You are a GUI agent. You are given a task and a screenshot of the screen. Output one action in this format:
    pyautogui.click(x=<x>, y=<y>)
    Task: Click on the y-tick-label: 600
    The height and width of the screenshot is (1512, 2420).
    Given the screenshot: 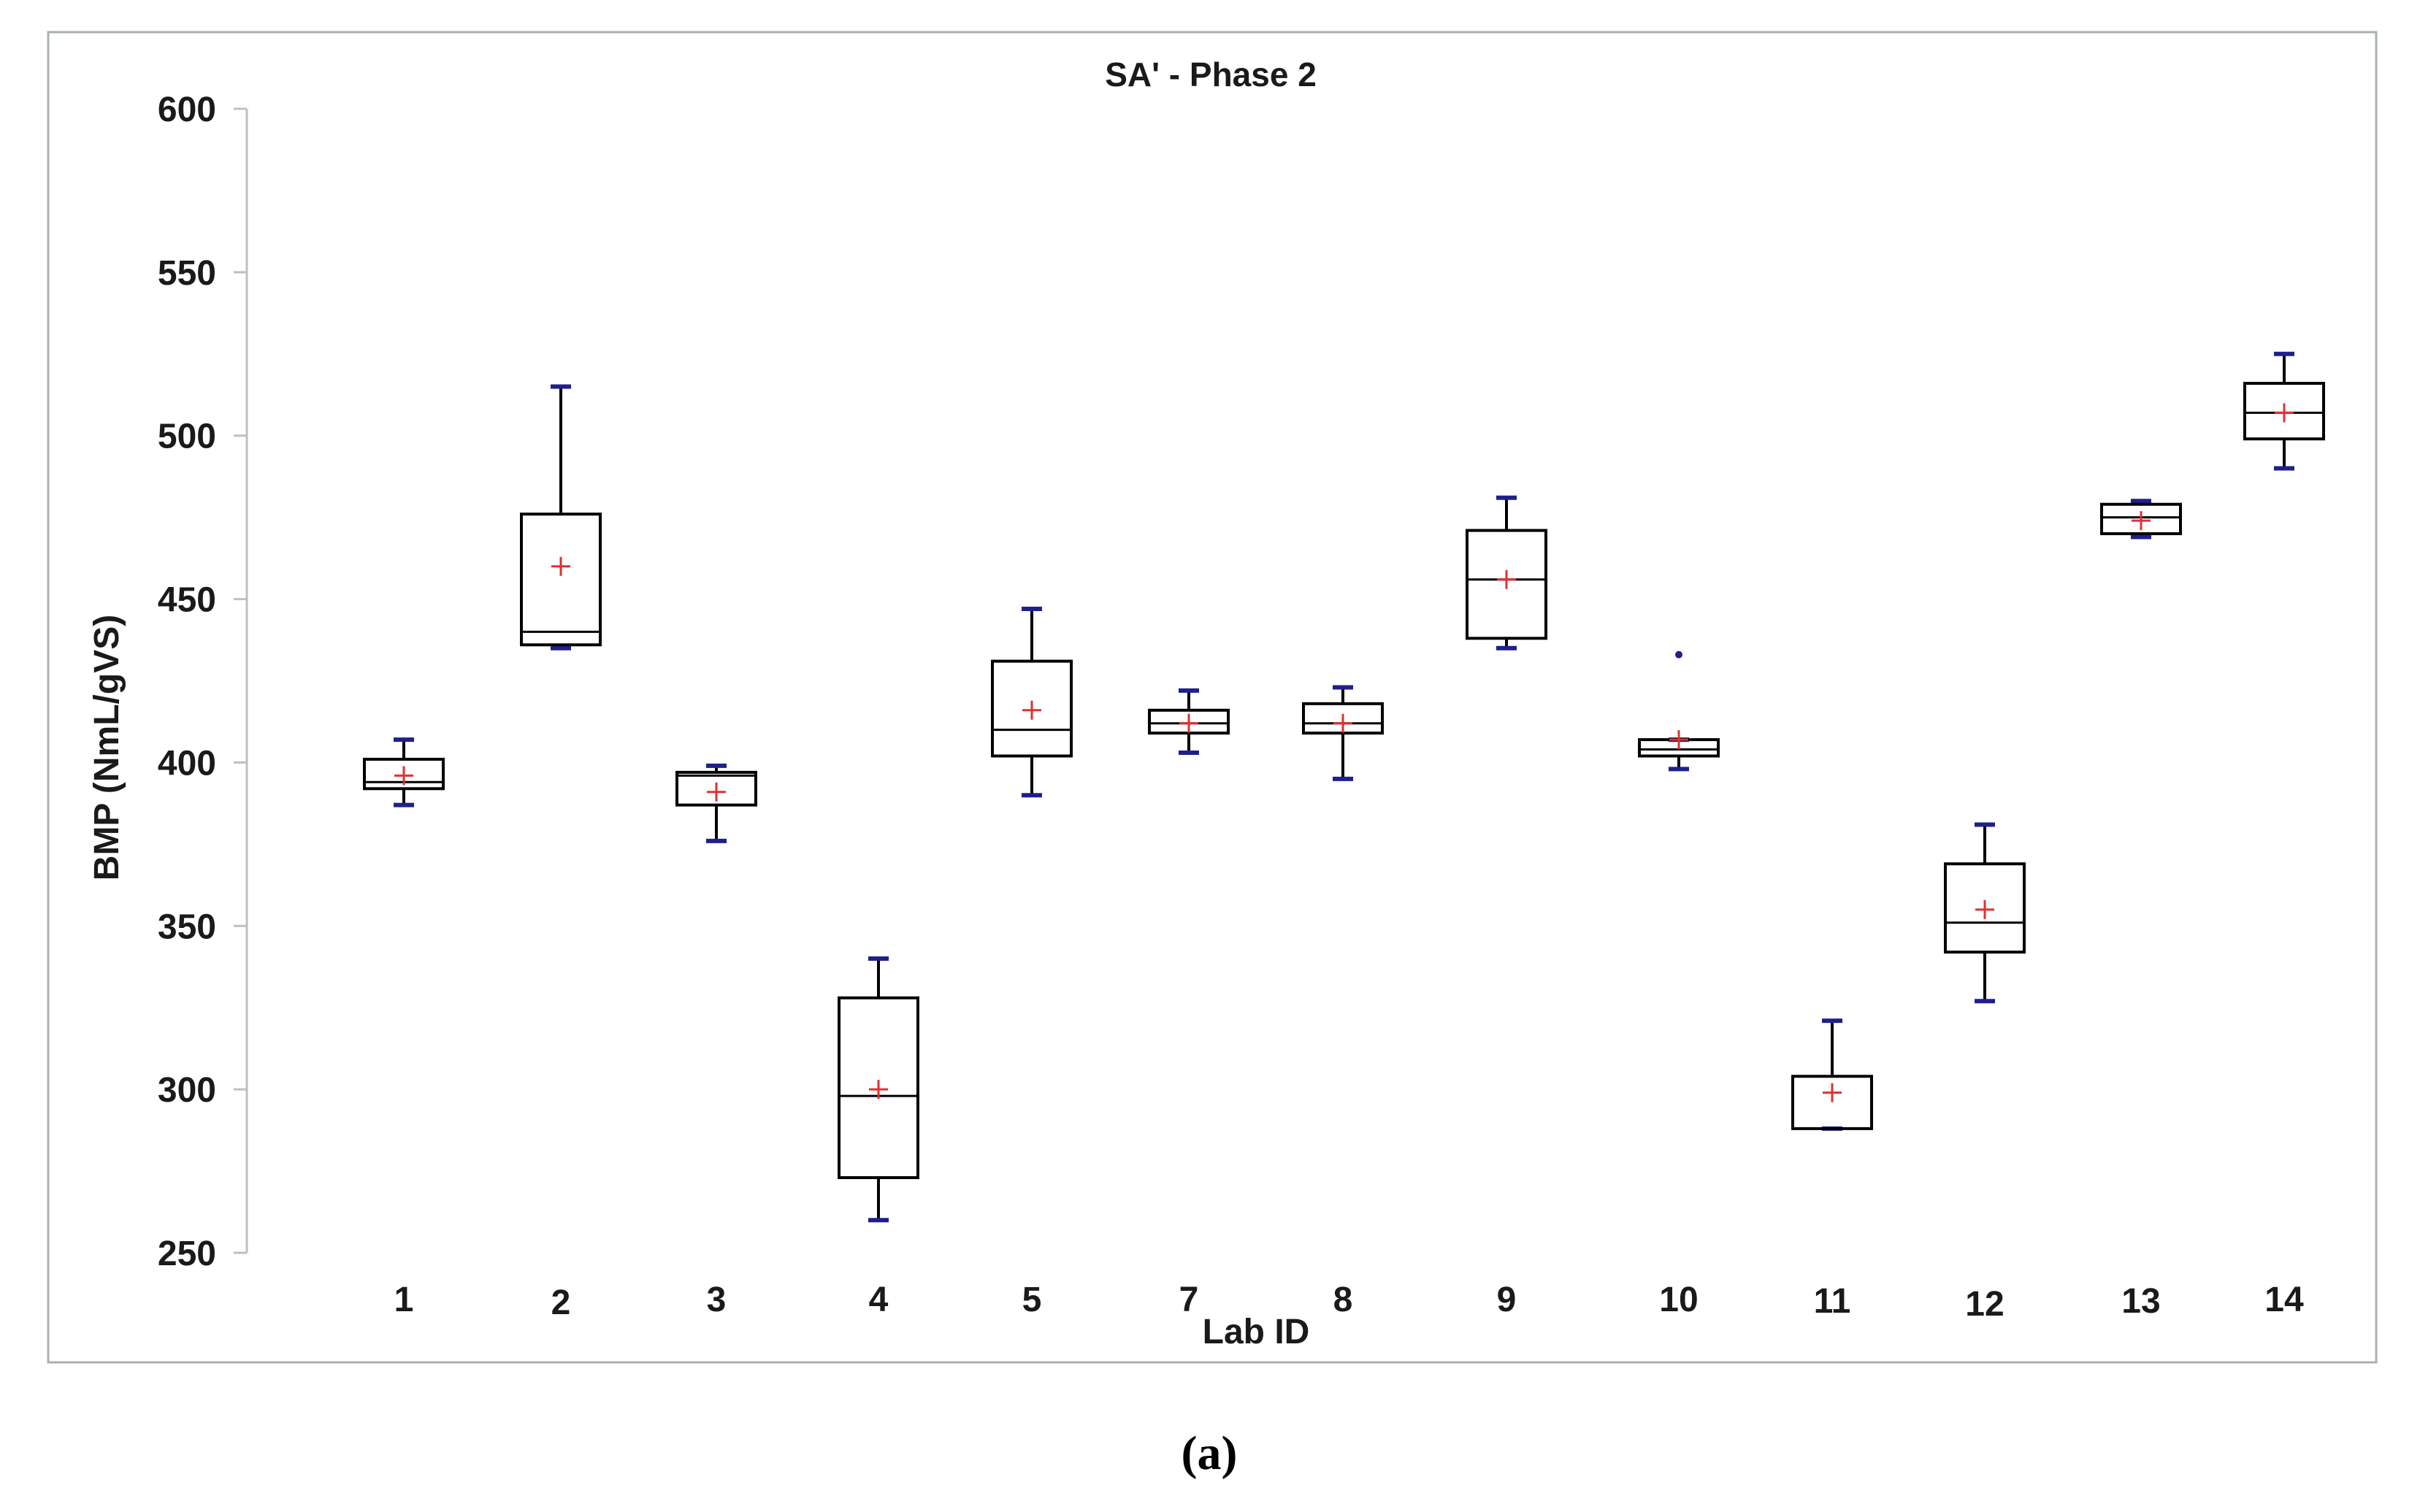 What is the action you would take?
    pyautogui.click(x=187, y=110)
    